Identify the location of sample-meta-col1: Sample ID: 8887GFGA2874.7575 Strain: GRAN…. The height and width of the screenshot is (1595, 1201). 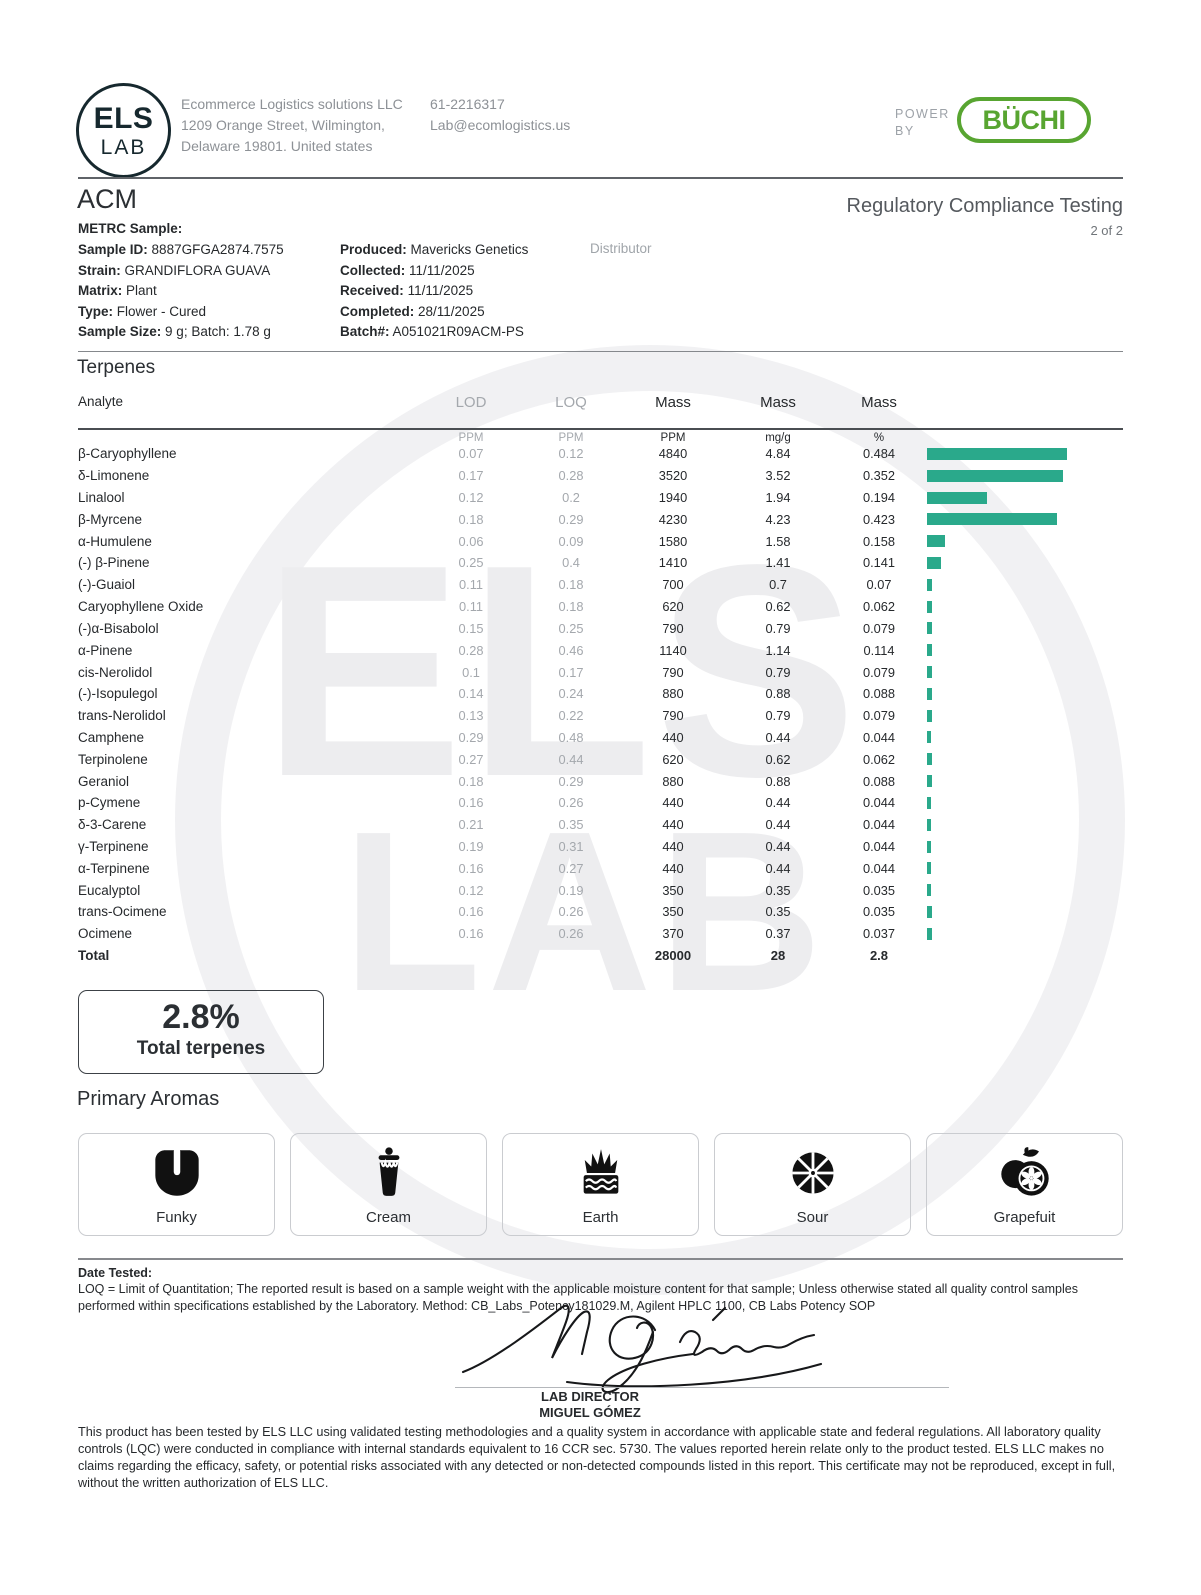
(181, 291).